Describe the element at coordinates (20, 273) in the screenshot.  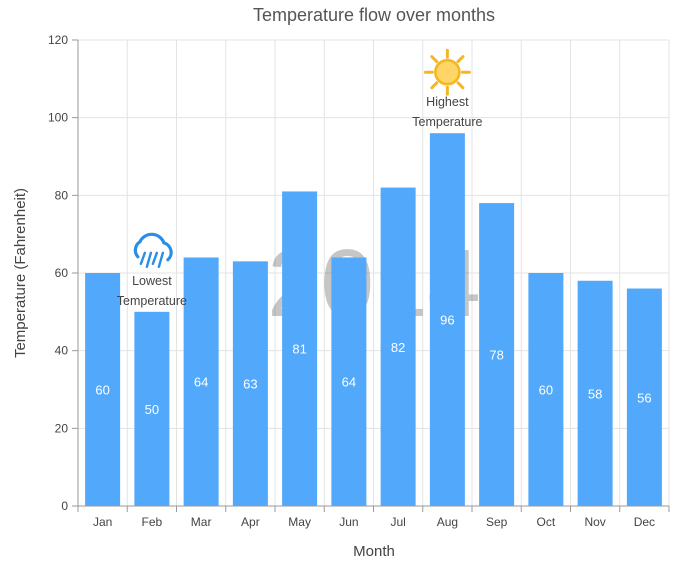
I see `y-axis-title: Temperature (Fahrenheit)` at that location.